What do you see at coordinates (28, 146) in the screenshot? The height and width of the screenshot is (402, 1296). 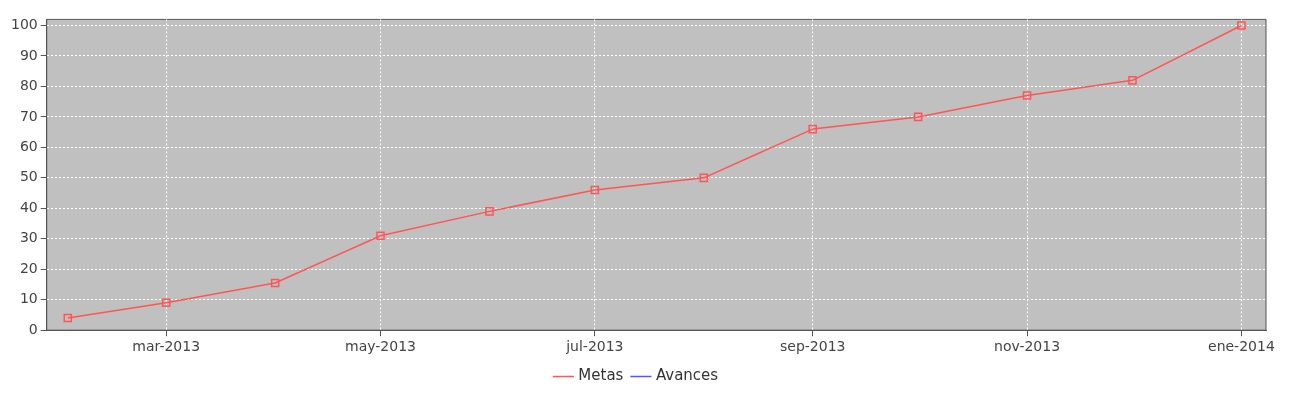 I see `y-tick-label: 60` at bounding box center [28, 146].